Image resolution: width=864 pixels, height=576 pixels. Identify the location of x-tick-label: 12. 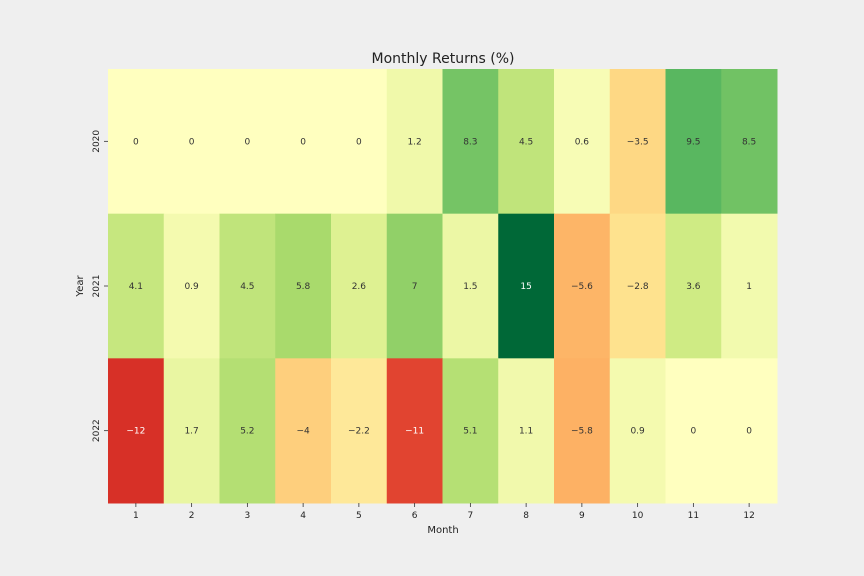
(748, 516).